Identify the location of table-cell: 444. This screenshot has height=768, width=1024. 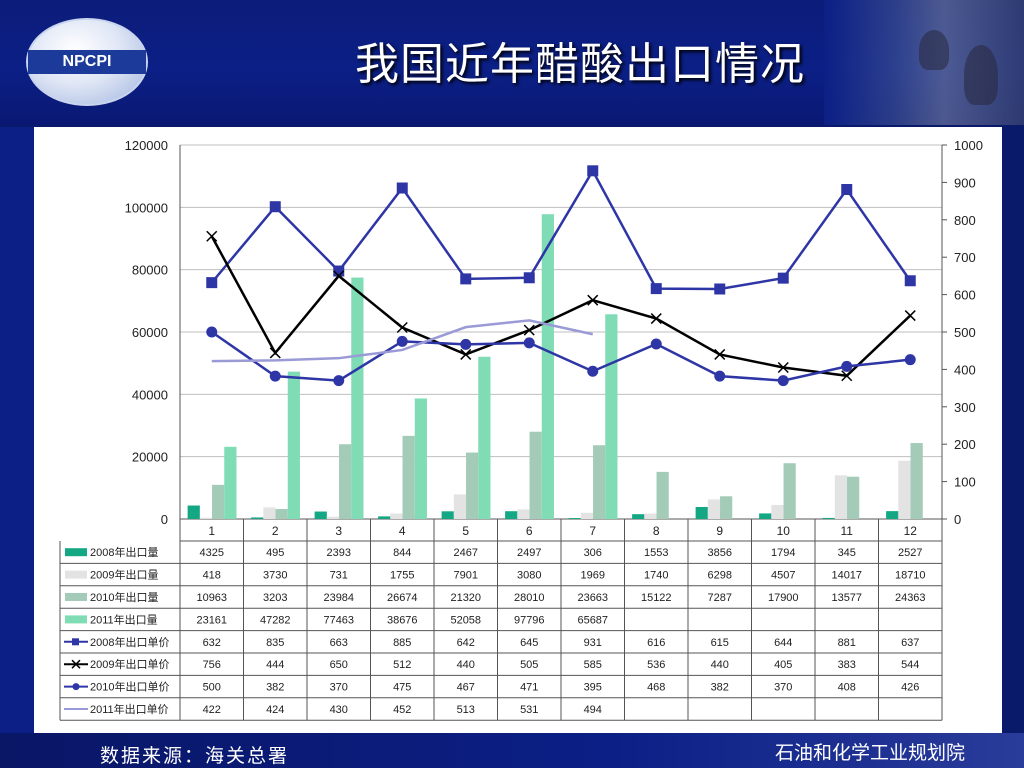
(275, 665).